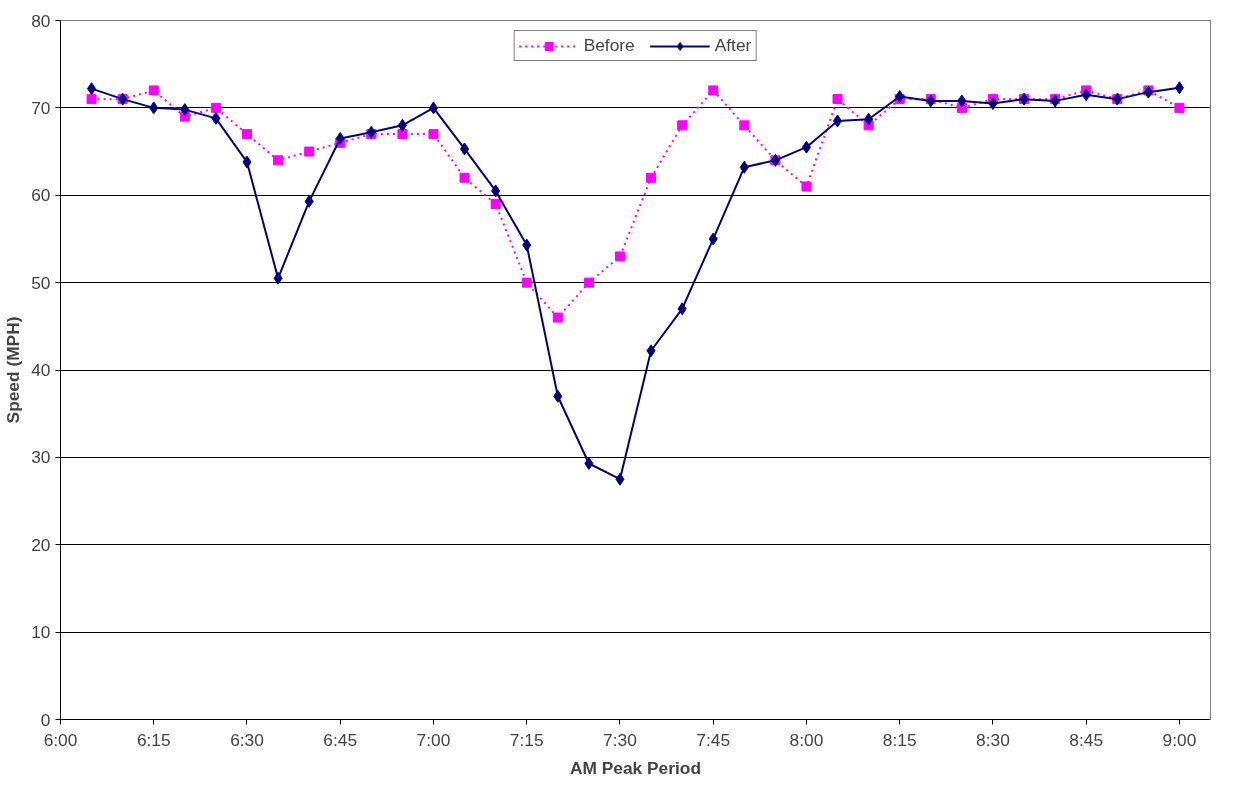 The width and height of the screenshot is (1254, 785). Describe the element at coordinates (45, 719) in the screenshot. I see `y-tick-label: 0` at that location.